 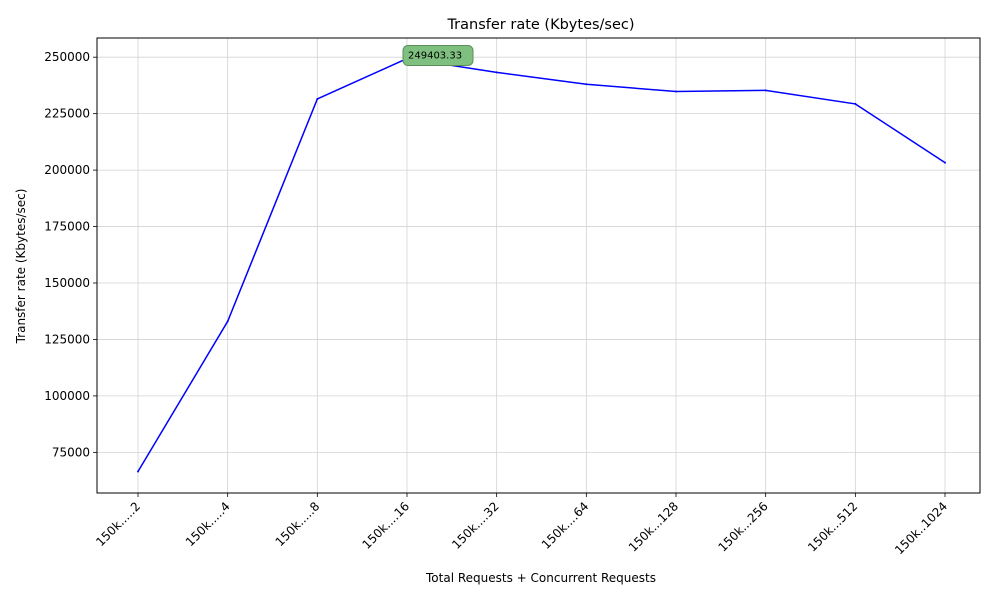 I want to click on annotation-label: 249403.33, so click(x=435, y=56).